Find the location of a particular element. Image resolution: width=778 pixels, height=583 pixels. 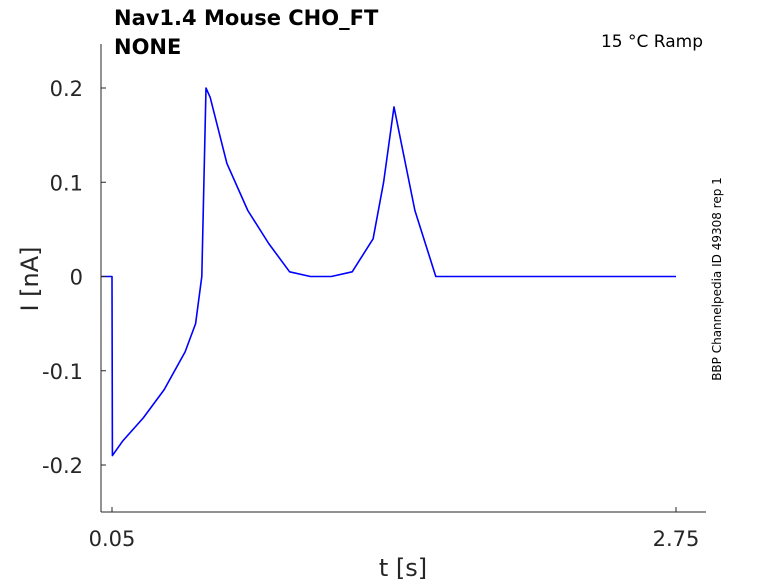

y-tick-group: 0.2 0.1 0 -0.1 -0.2 is located at coordinates (74, 277).